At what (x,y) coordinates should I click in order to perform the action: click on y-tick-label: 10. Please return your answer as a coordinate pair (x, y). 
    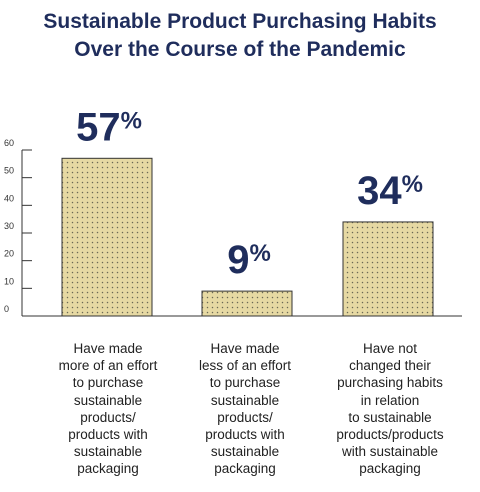
    Looking at the image, I should click on (9, 281).